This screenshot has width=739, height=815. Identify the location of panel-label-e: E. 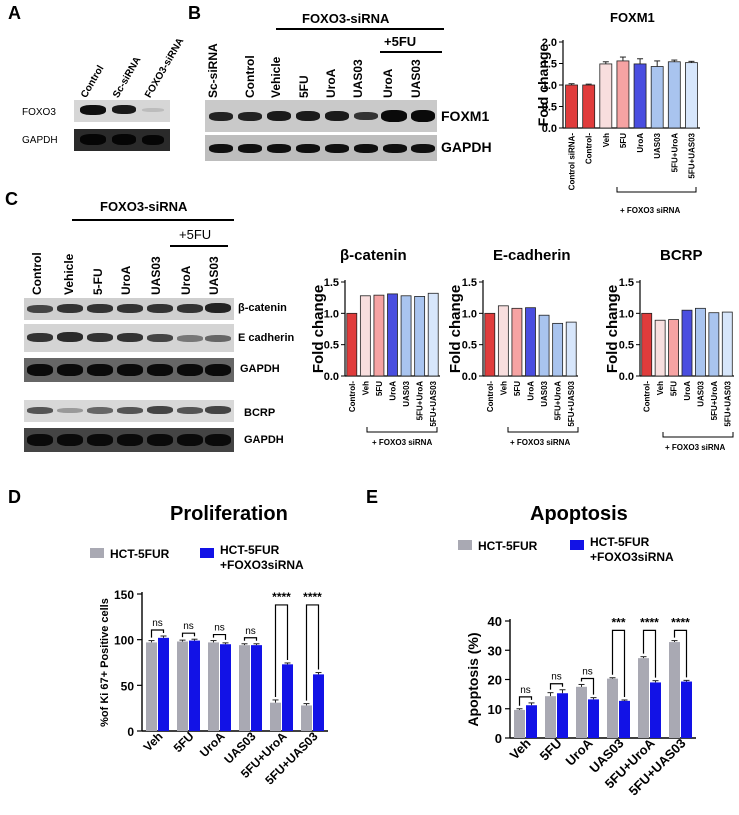
(372, 497).